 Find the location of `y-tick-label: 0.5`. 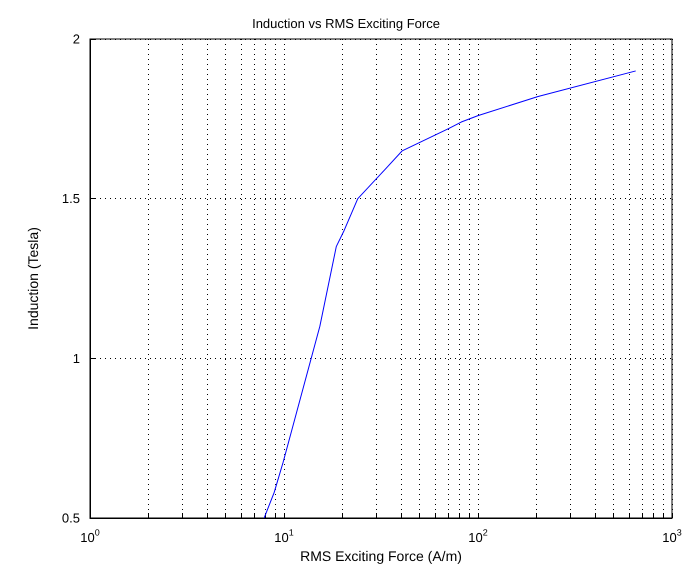

y-tick-label: 0.5 is located at coordinates (71, 518).